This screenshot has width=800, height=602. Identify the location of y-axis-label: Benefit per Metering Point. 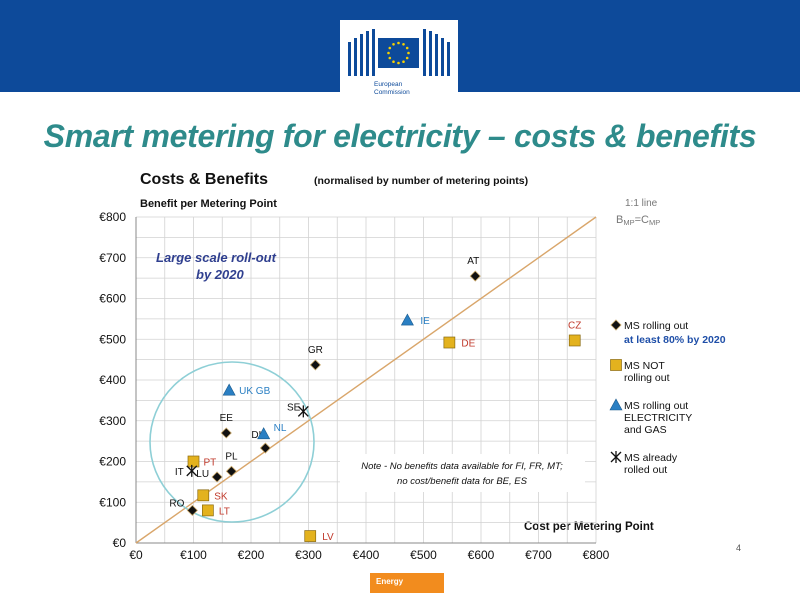
(208, 204).